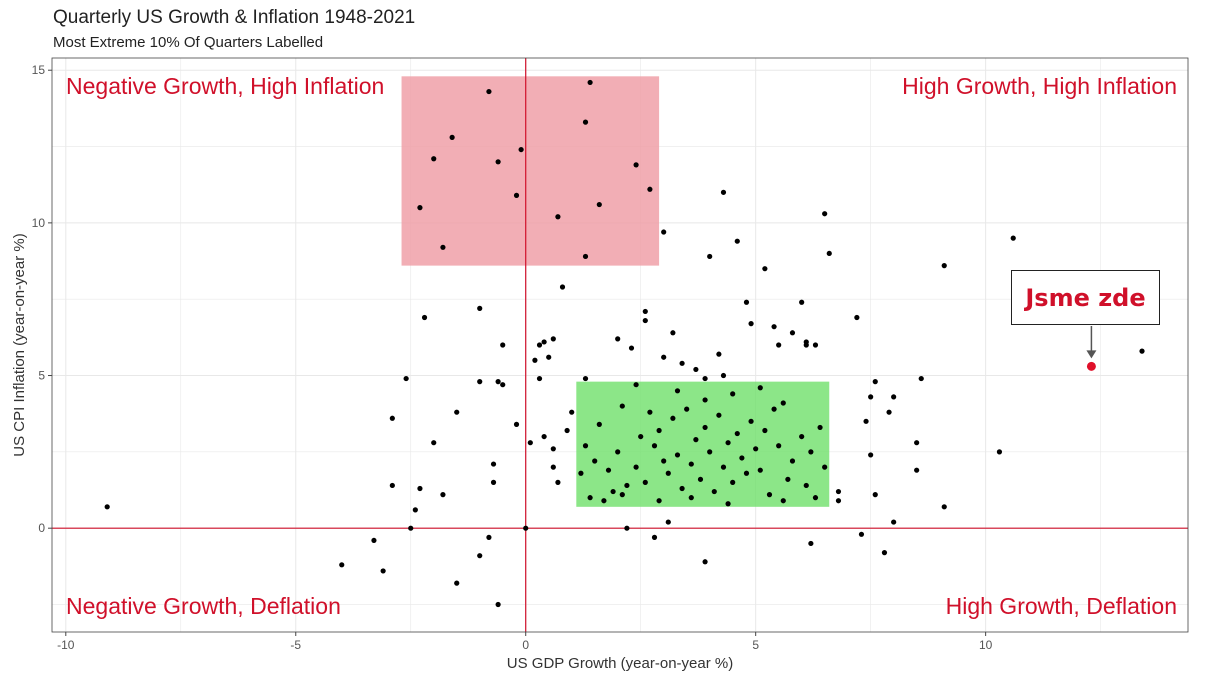 This screenshot has height=681, width=1207. What do you see at coordinates (703, 444) in the screenshot?
I see `highlight-region` at bounding box center [703, 444].